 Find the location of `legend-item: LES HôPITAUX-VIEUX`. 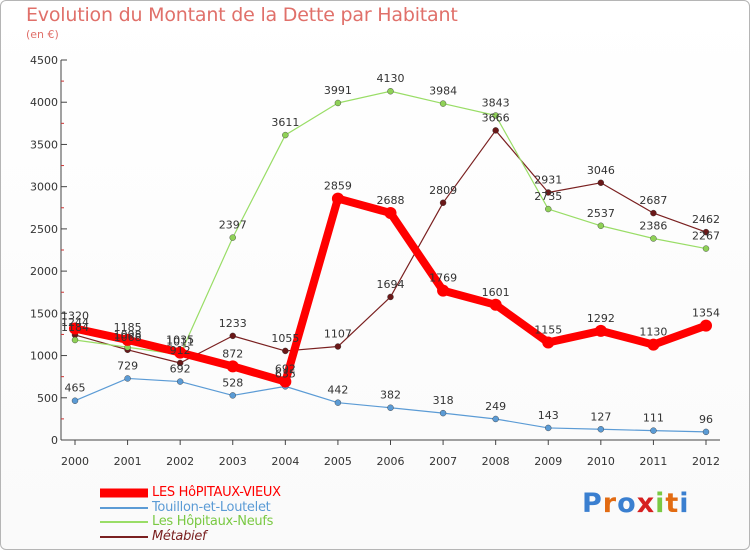

legend-item: LES HôPITAUX-VIEUX is located at coordinates (250, 493).